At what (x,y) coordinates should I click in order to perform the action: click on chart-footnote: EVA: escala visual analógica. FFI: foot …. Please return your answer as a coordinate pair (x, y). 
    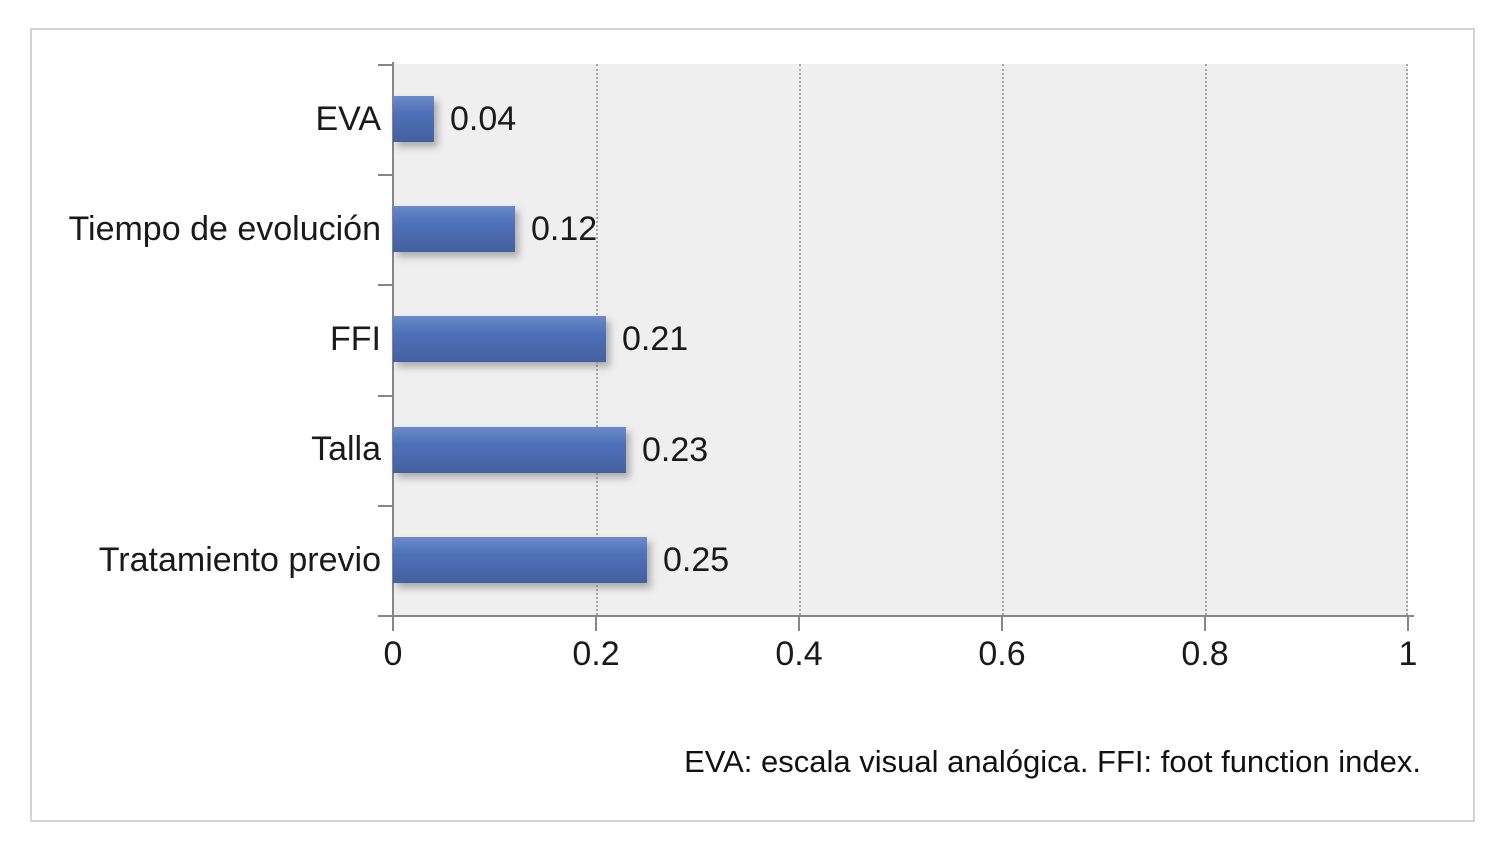
    Looking at the image, I should click on (1052, 761).